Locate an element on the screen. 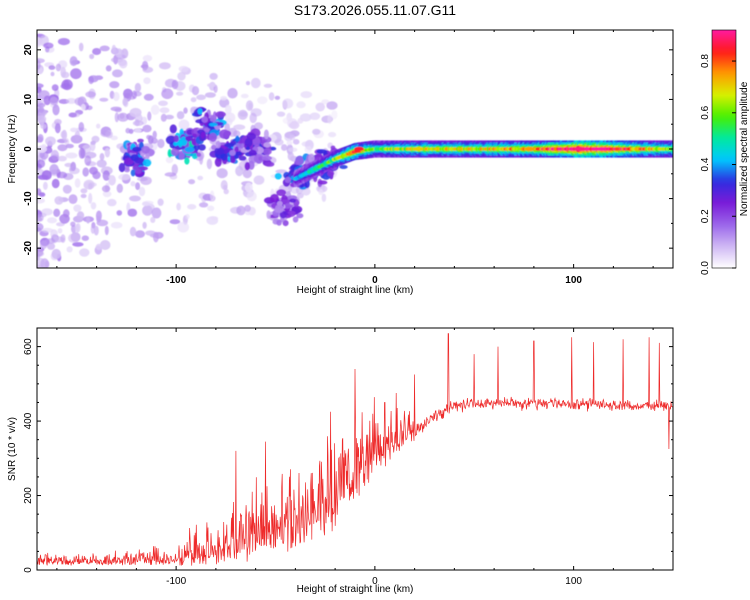 Image resolution: width=750 pixels, height=600 pixels. colorbar-ticks: 0.0 0.2 0.4 0.6 0.8 is located at coordinates (718, 164).